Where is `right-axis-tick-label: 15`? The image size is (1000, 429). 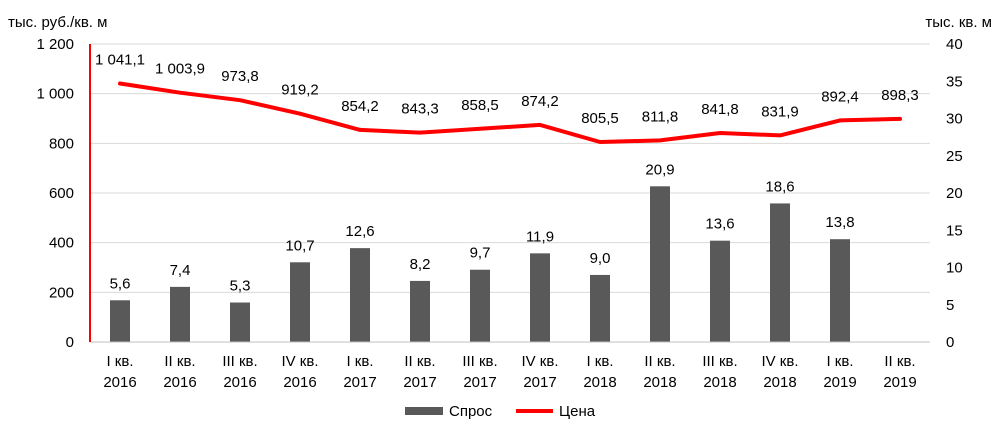 right-axis-tick-label: 15 is located at coordinates (954, 230).